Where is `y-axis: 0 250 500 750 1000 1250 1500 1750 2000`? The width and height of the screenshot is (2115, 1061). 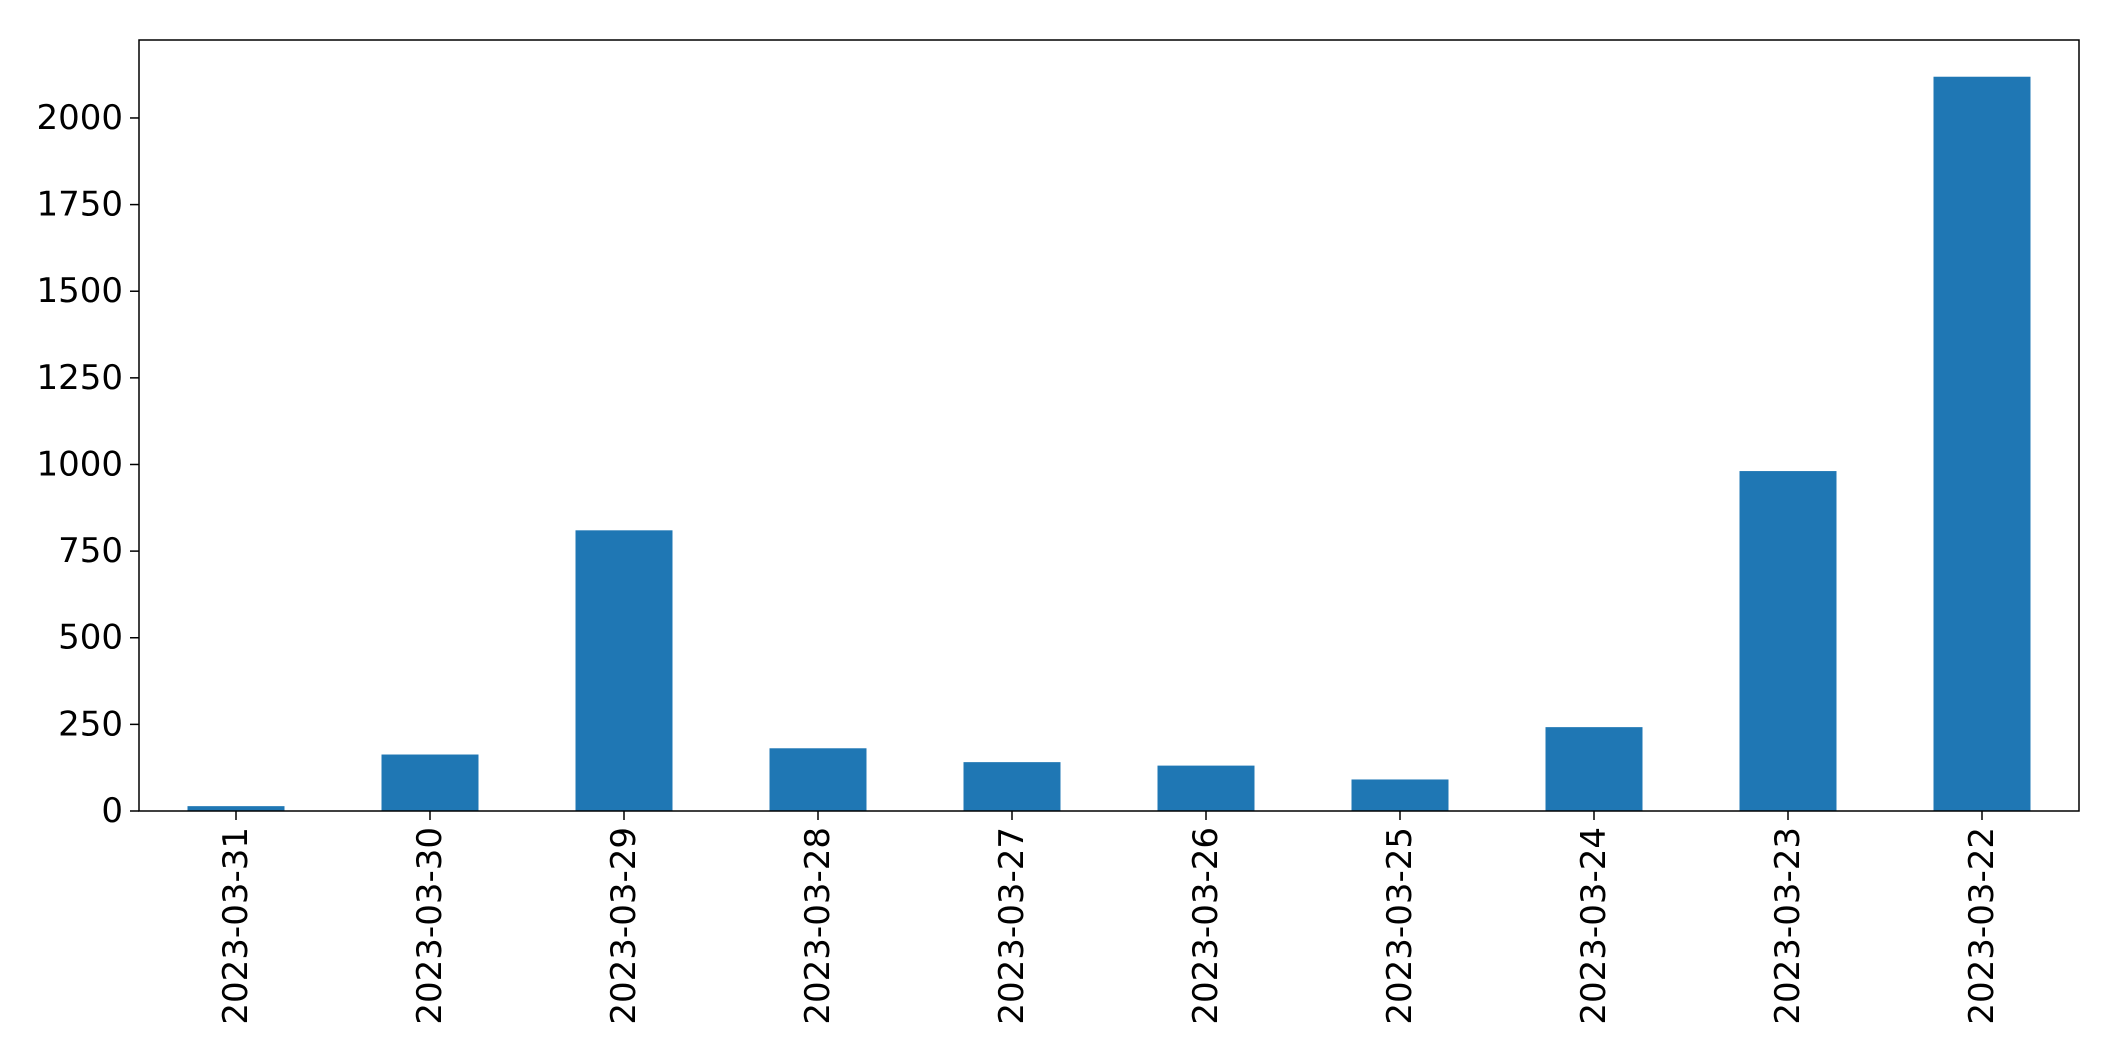
y-axis: 0 250 500 750 1000 1250 1500 1750 2000 is located at coordinates (87, 464).